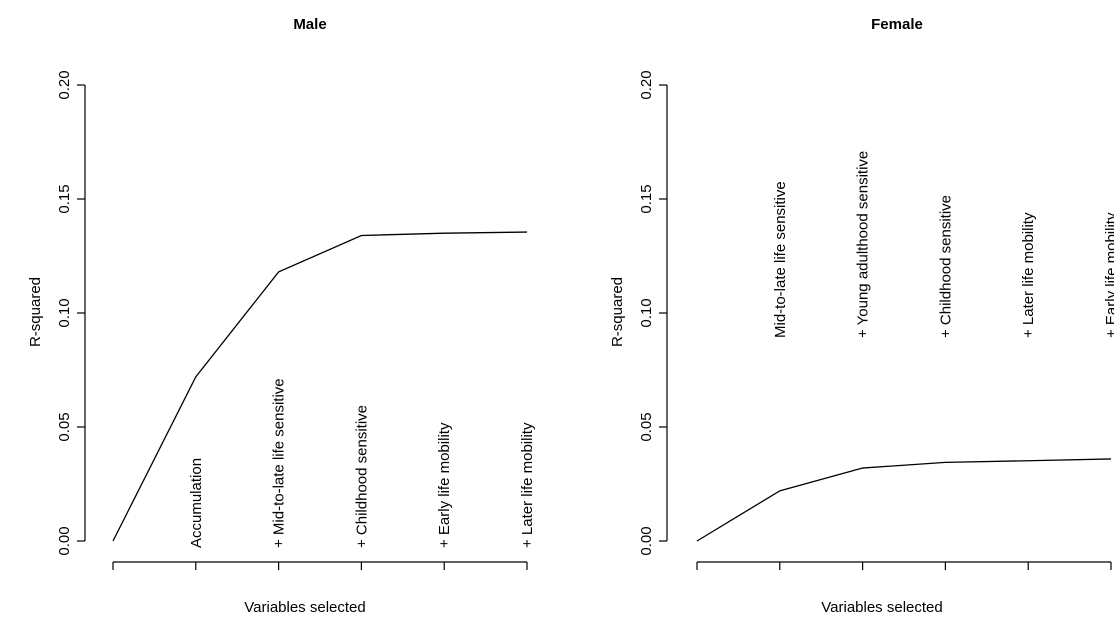 The height and width of the screenshot is (617, 1114). I want to click on chart-title: Female, so click(897, 24).